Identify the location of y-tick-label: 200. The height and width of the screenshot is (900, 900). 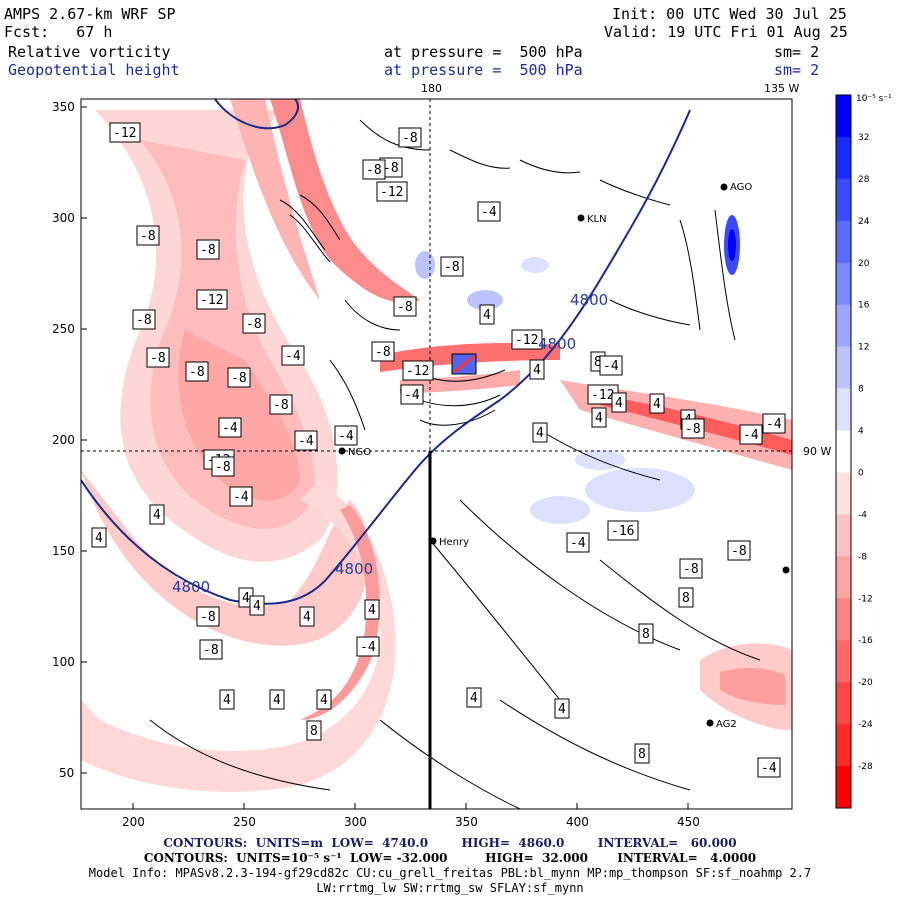
(63, 440).